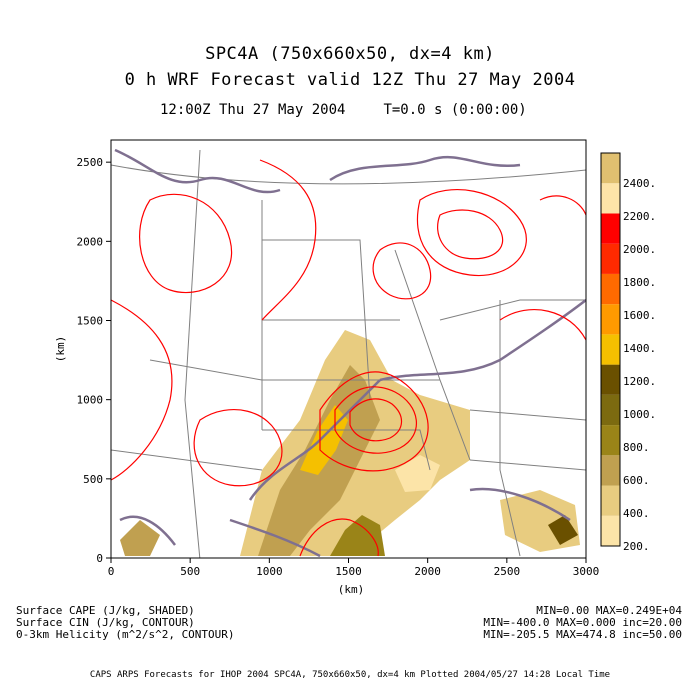 The width and height of the screenshot is (700, 700). I want to click on elapsed-time: T=0.0 s (0:00:00), so click(455, 110).